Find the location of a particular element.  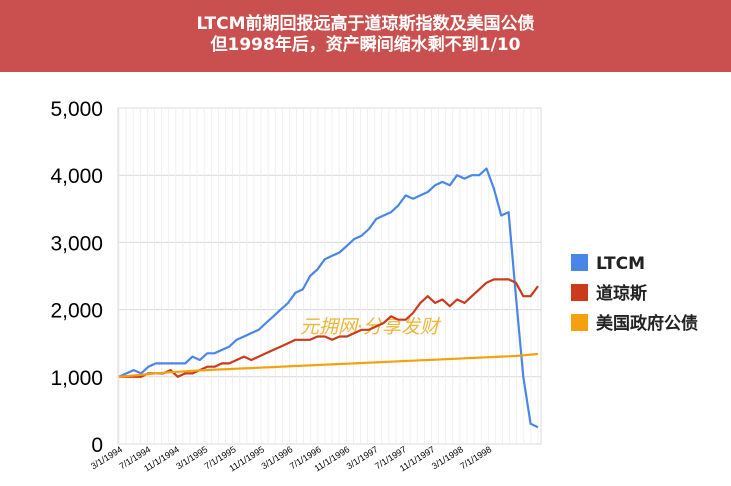

y-axis: 0 1,000 2,000 3,000 4,000 5,000 is located at coordinates (76, 277).